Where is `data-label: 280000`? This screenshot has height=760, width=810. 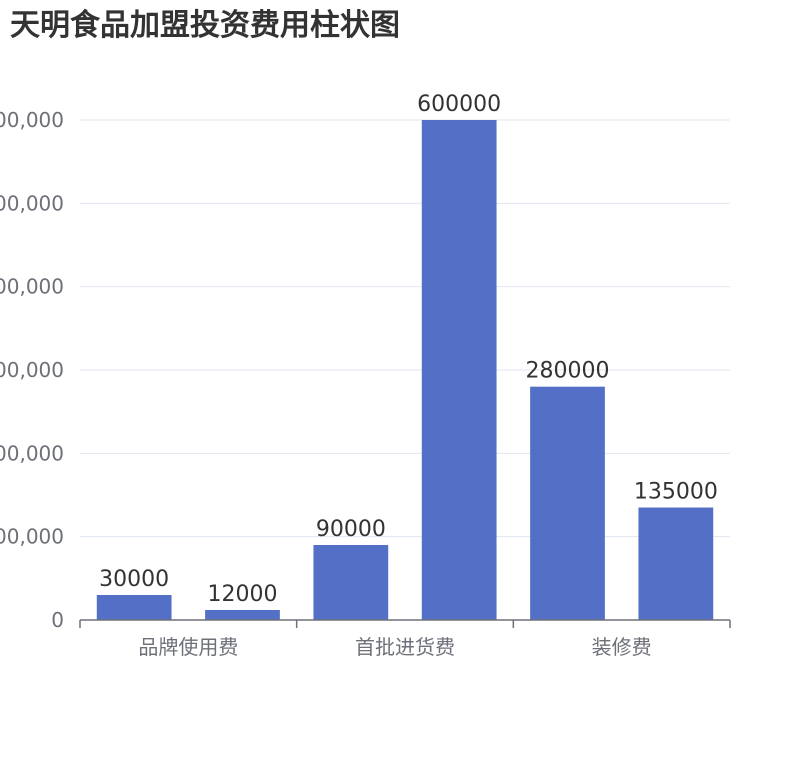 data-label: 280000 is located at coordinates (568, 371).